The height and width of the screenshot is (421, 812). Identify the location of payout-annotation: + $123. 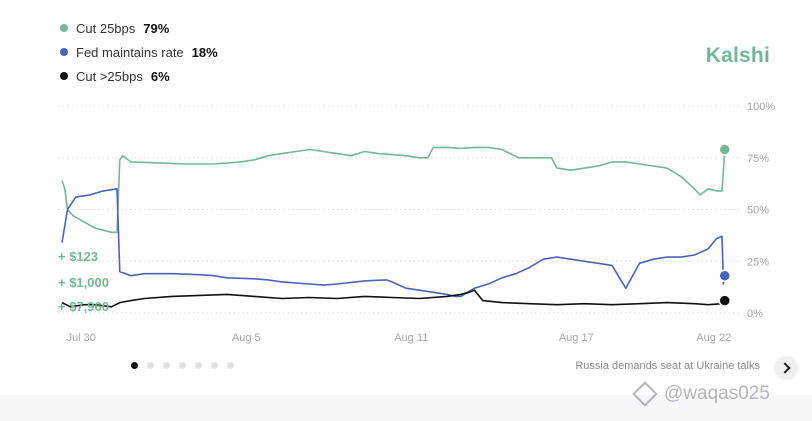
(78, 256).